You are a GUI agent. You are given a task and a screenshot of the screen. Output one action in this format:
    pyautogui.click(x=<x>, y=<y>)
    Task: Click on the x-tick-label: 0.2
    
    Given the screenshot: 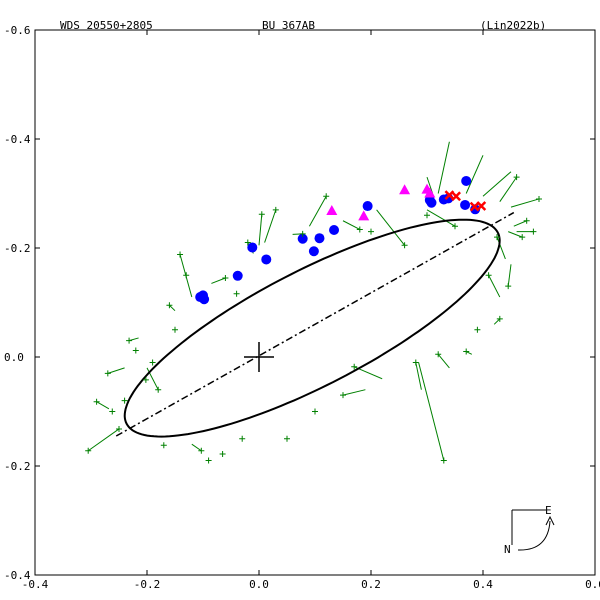 What is the action you would take?
    pyautogui.click(x=371, y=584)
    